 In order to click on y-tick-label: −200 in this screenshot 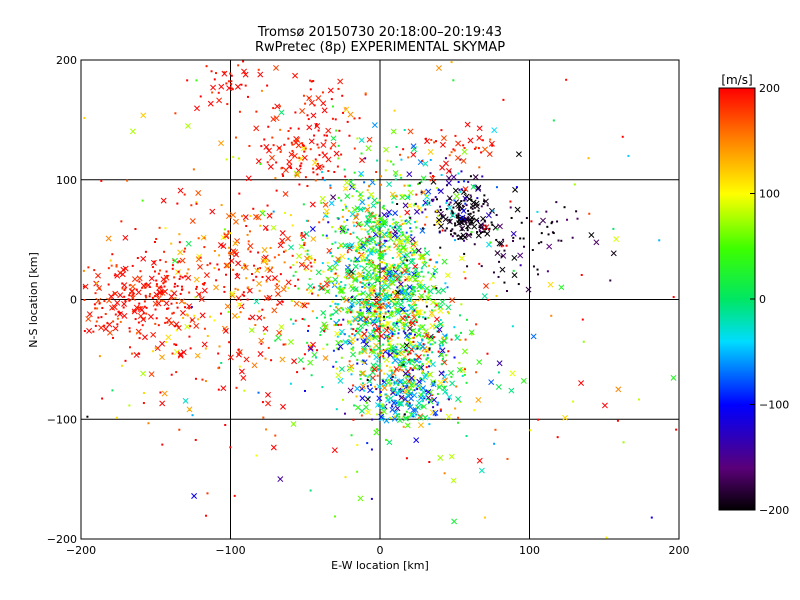, I will do `click(62, 539)`.